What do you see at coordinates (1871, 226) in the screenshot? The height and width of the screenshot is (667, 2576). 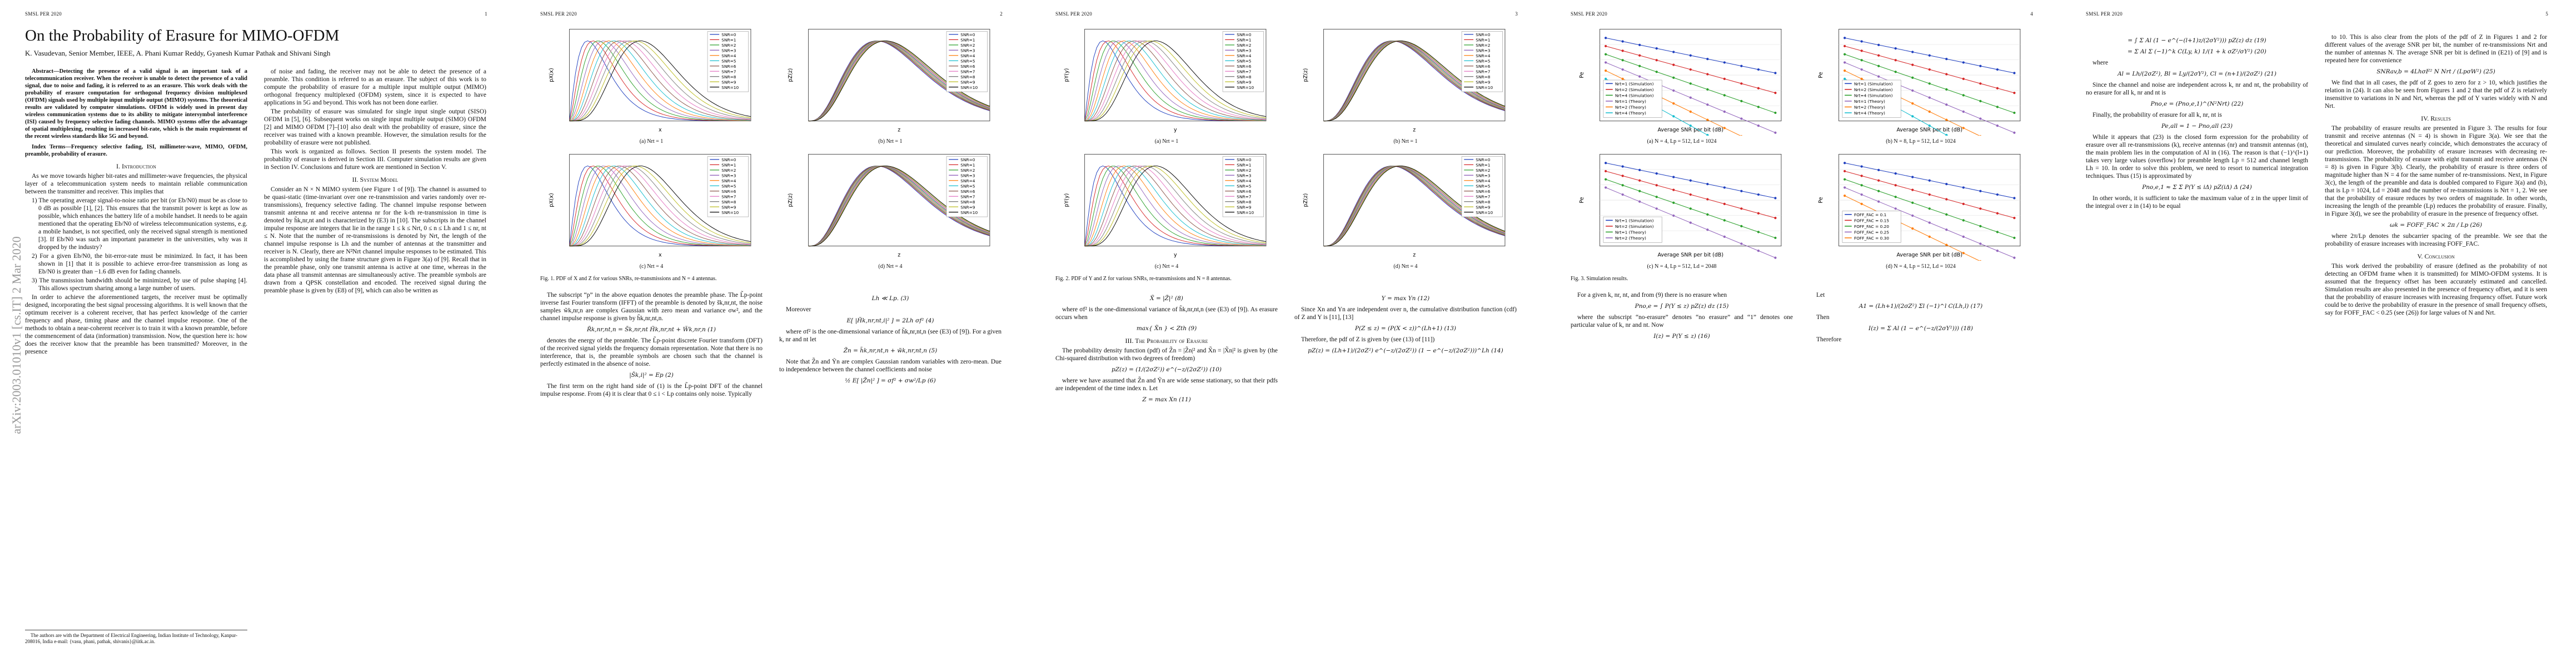 I see `legend-label: FOFF_FAC = 0.20` at bounding box center [1871, 226].